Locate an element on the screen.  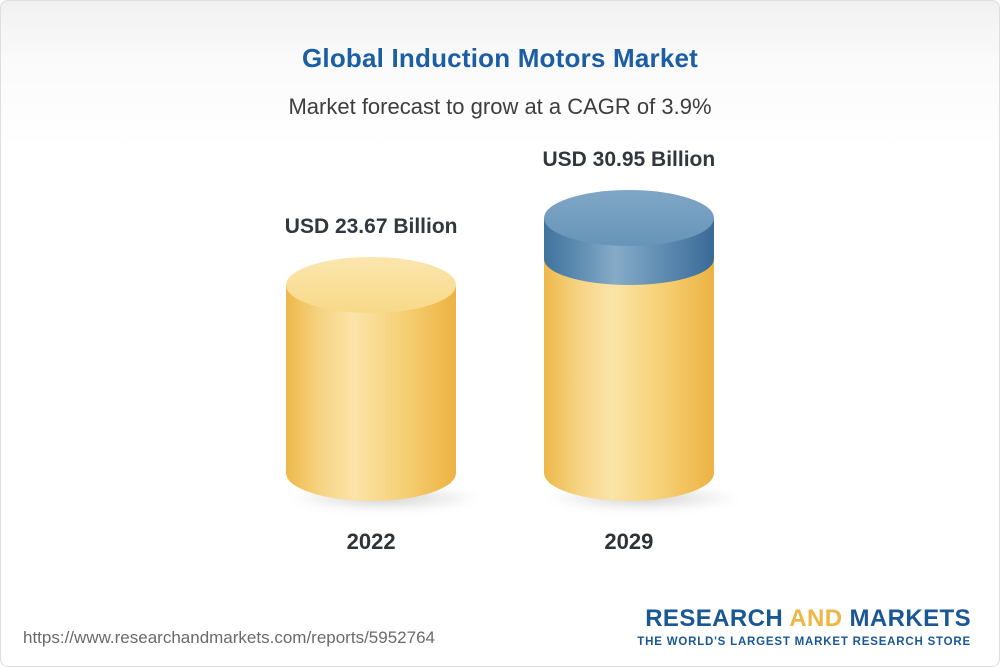
logo-word-and: AND is located at coordinates (816, 618).